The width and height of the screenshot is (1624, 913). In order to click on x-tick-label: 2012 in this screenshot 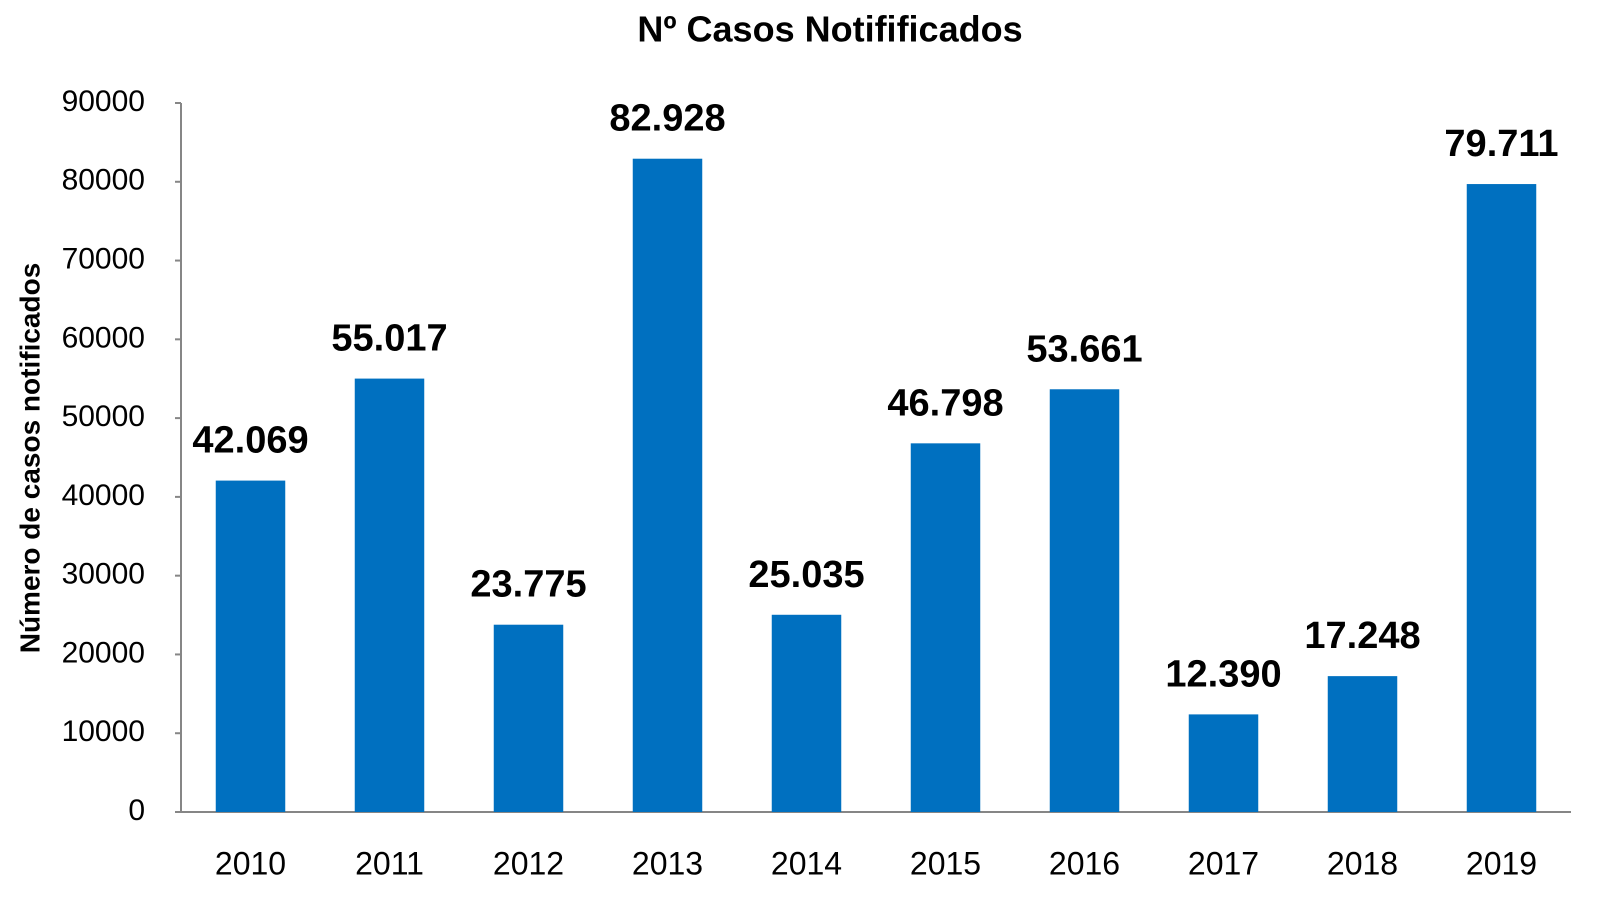, I will do `click(528, 863)`.